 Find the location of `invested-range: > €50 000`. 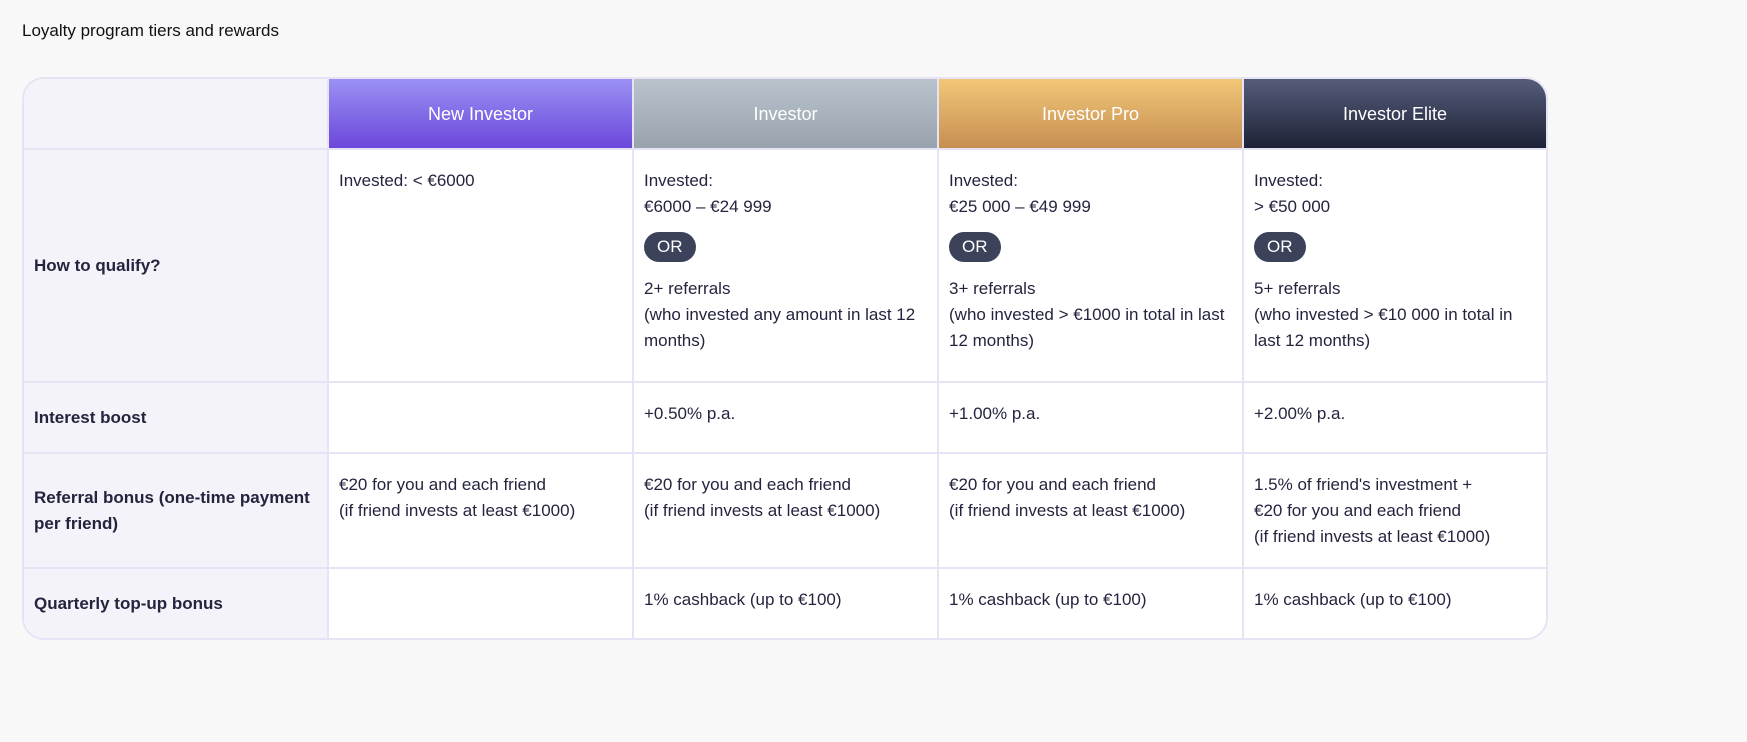

invested-range: > €50 000 is located at coordinates (1292, 206).